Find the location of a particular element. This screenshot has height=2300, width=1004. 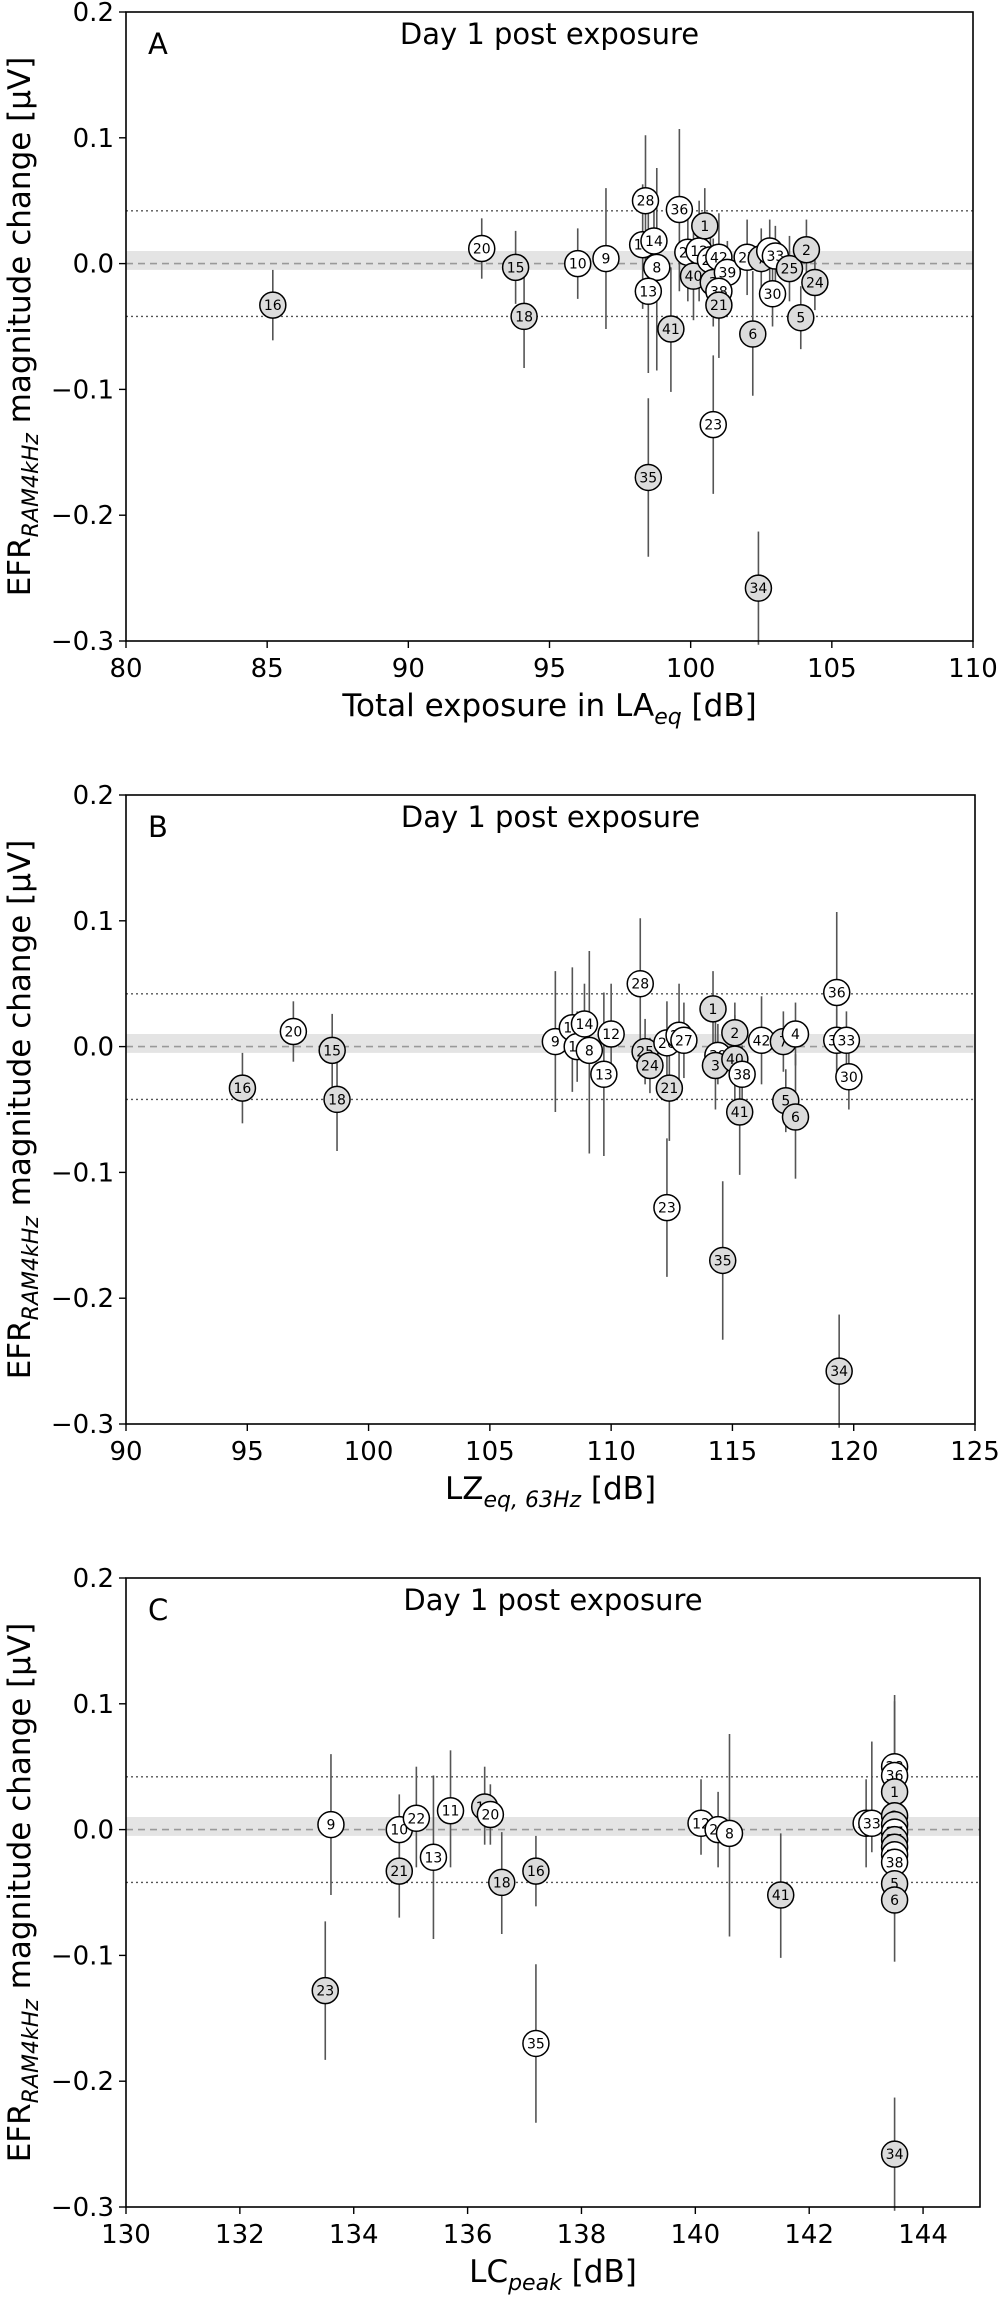

x-tick-label: 95 is located at coordinates (549, 669).